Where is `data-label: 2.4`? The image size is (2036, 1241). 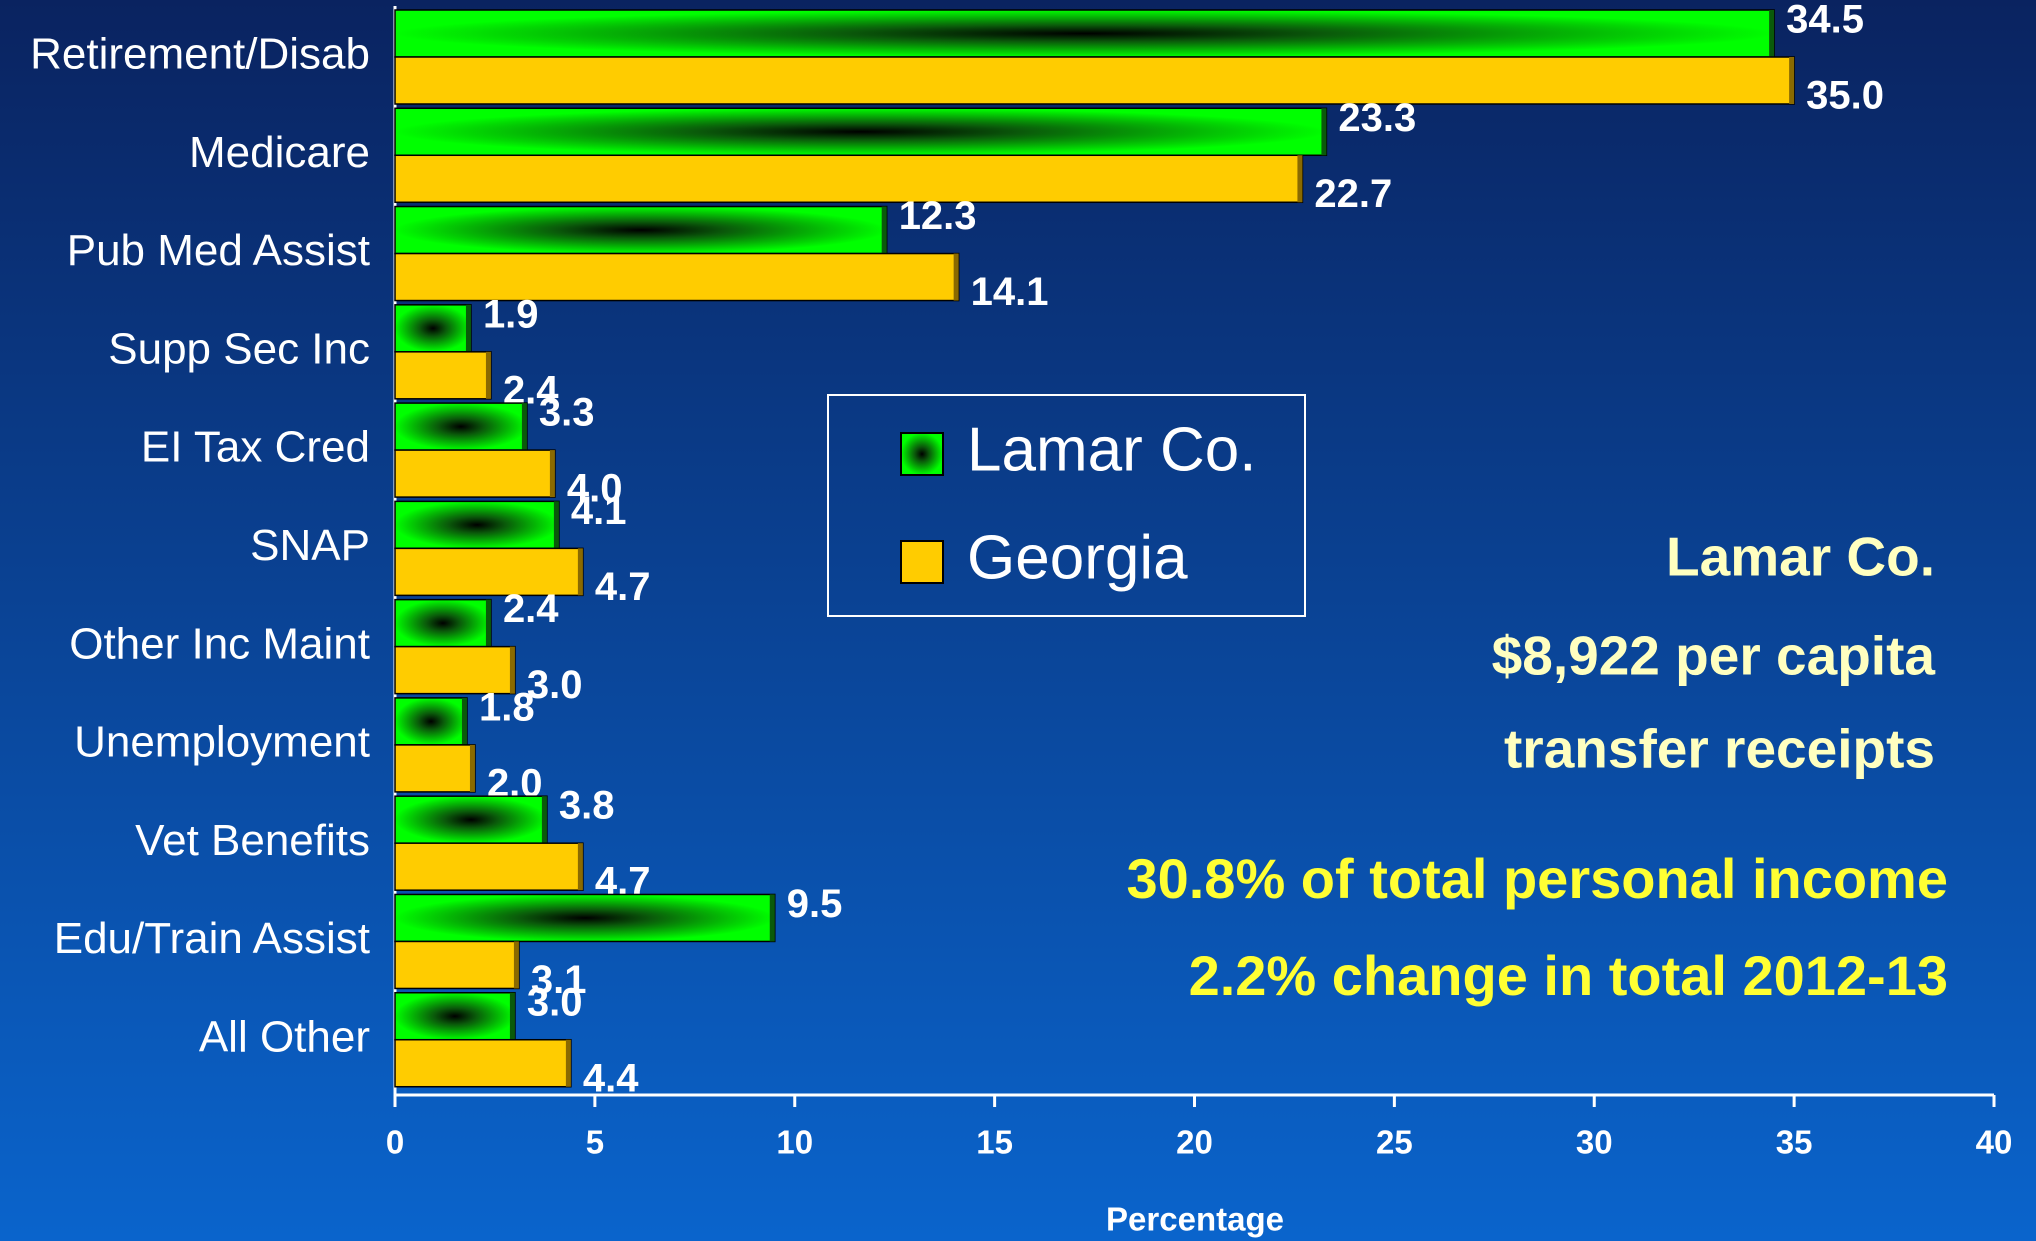 data-label: 2.4 is located at coordinates (531, 609).